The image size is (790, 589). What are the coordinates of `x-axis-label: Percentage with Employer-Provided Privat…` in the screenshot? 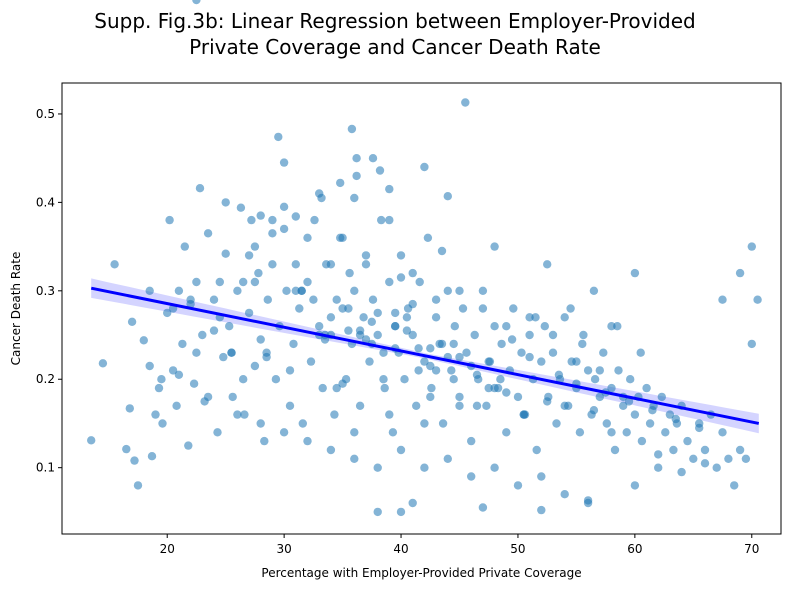 It's located at (421, 573).